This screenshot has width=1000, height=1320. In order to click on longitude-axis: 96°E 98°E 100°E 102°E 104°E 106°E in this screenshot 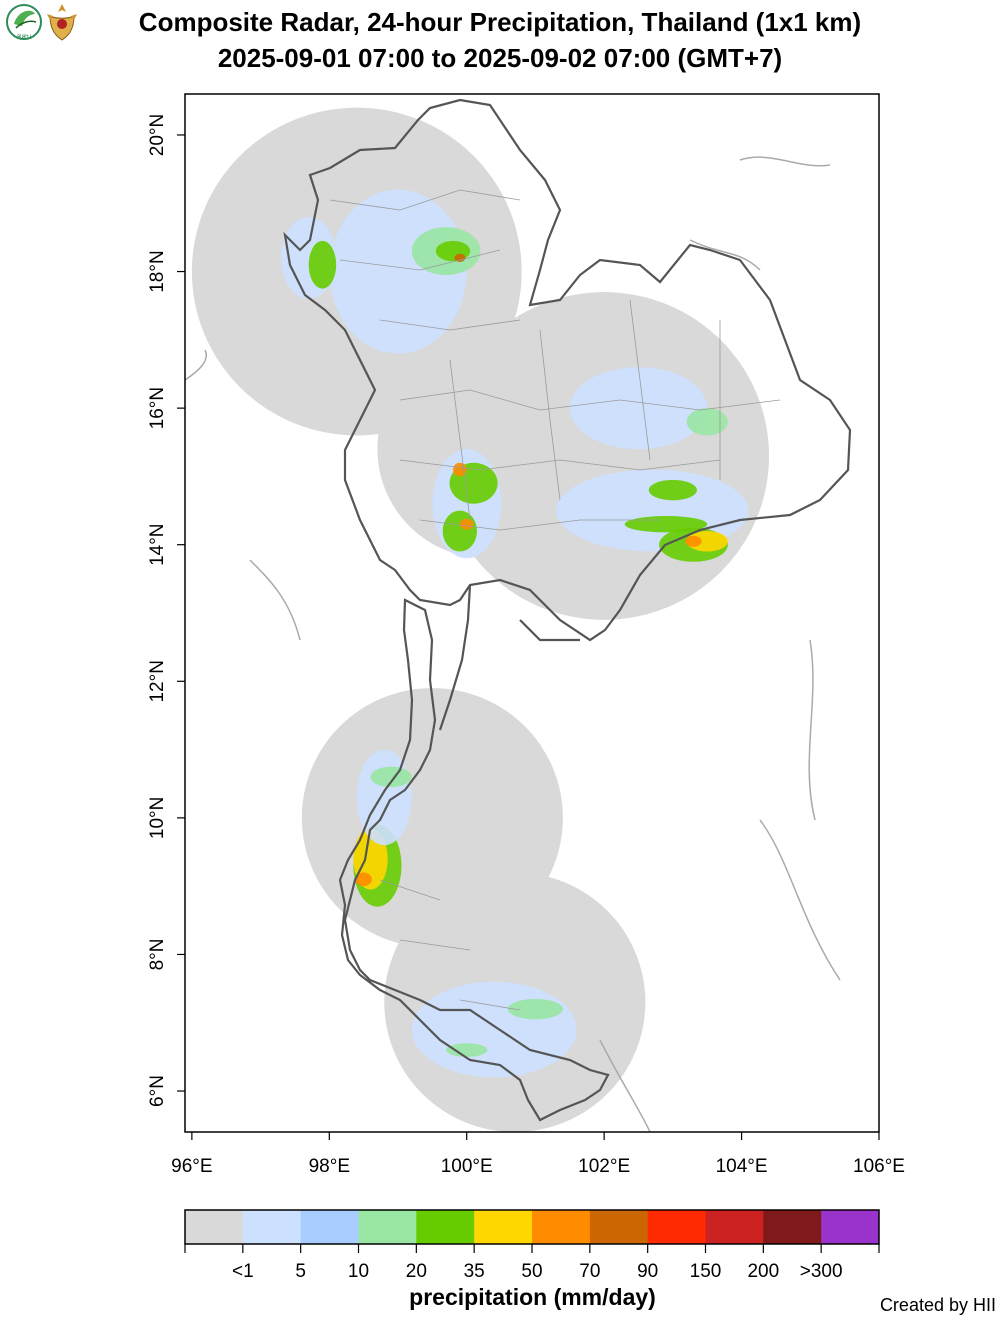, I will do `click(538, 1154)`.